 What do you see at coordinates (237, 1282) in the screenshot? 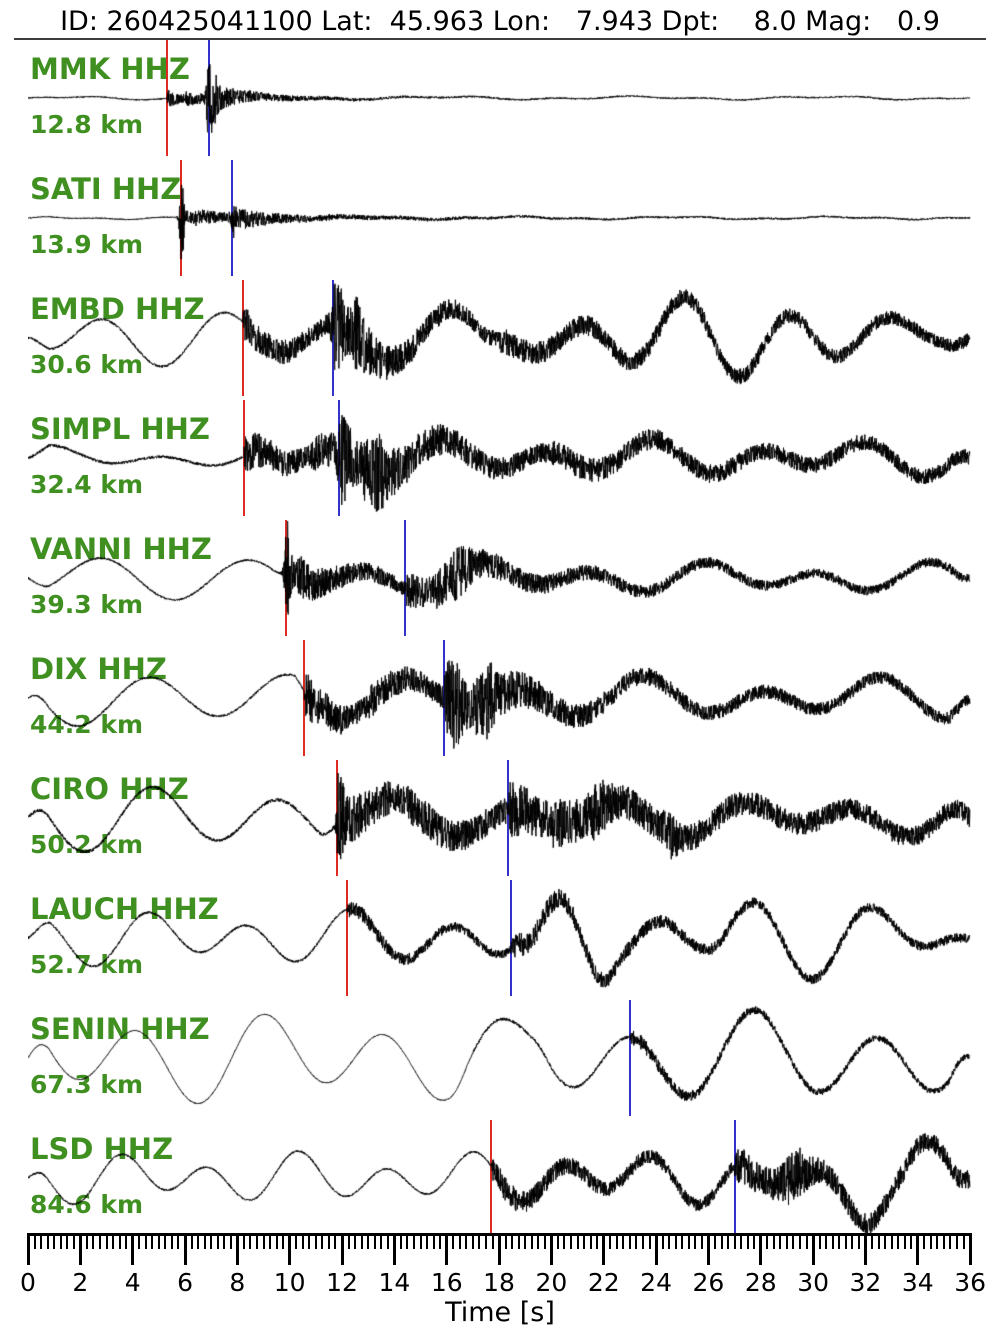
I see `tick-label: 8` at bounding box center [237, 1282].